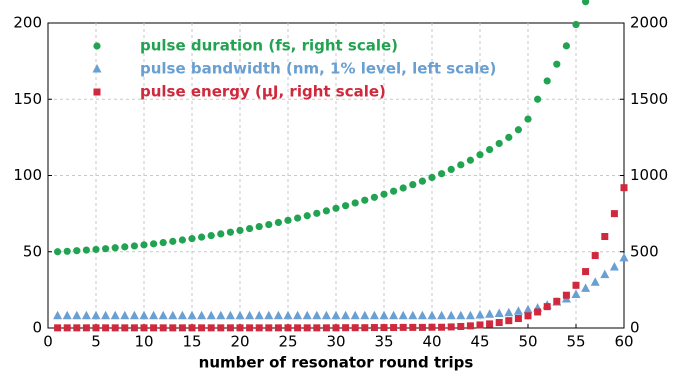 This screenshot has width=700, height=379. What do you see at coordinates (27, 23) in the screenshot?
I see `y-tick-label: 200` at bounding box center [27, 23].